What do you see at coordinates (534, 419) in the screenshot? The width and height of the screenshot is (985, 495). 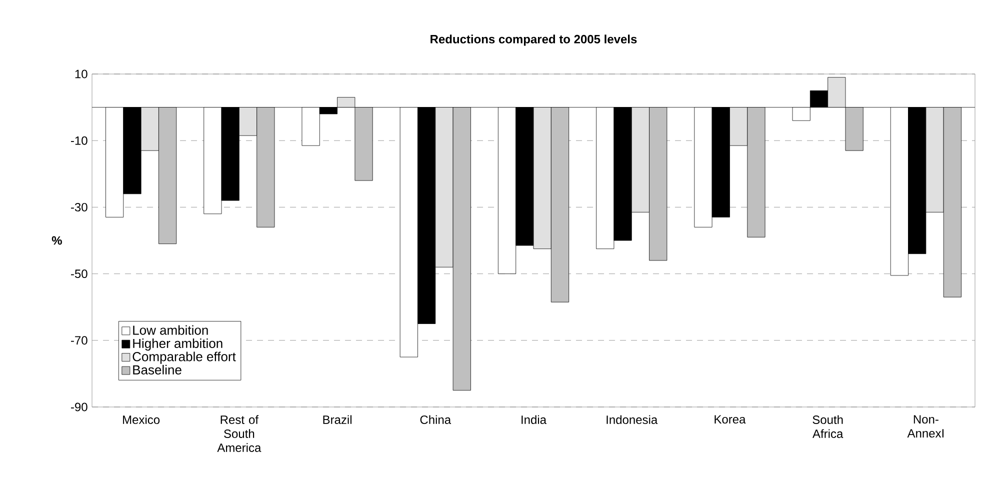 I see `x-tick-label: India` at bounding box center [534, 419].